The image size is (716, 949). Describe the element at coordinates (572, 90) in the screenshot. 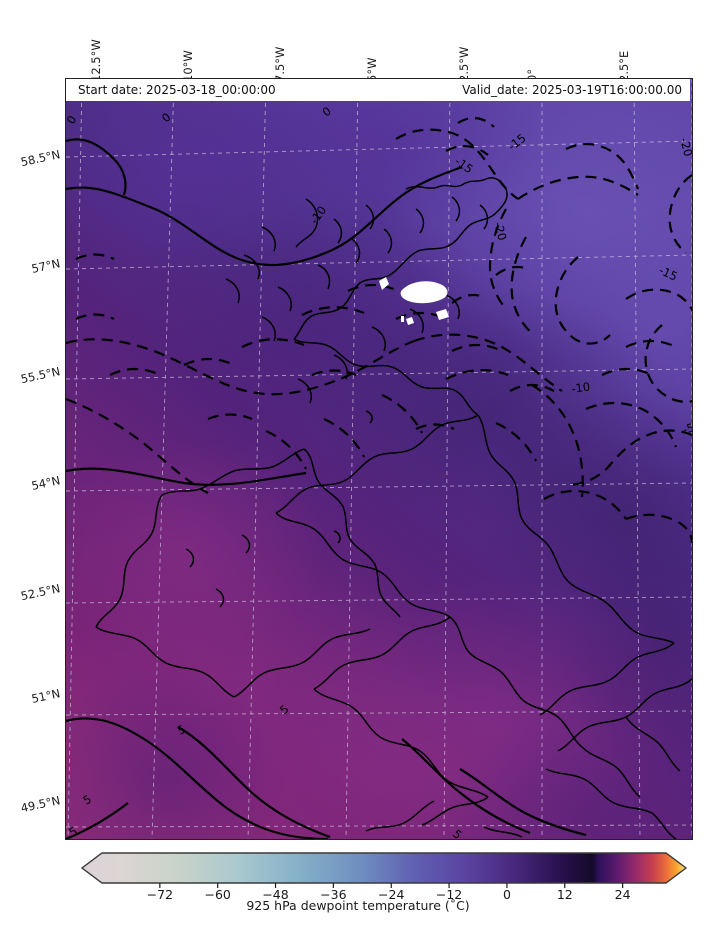

I see `valid-date-label: Valid_date: 2025-03-19T16:00:00.00` at that location.